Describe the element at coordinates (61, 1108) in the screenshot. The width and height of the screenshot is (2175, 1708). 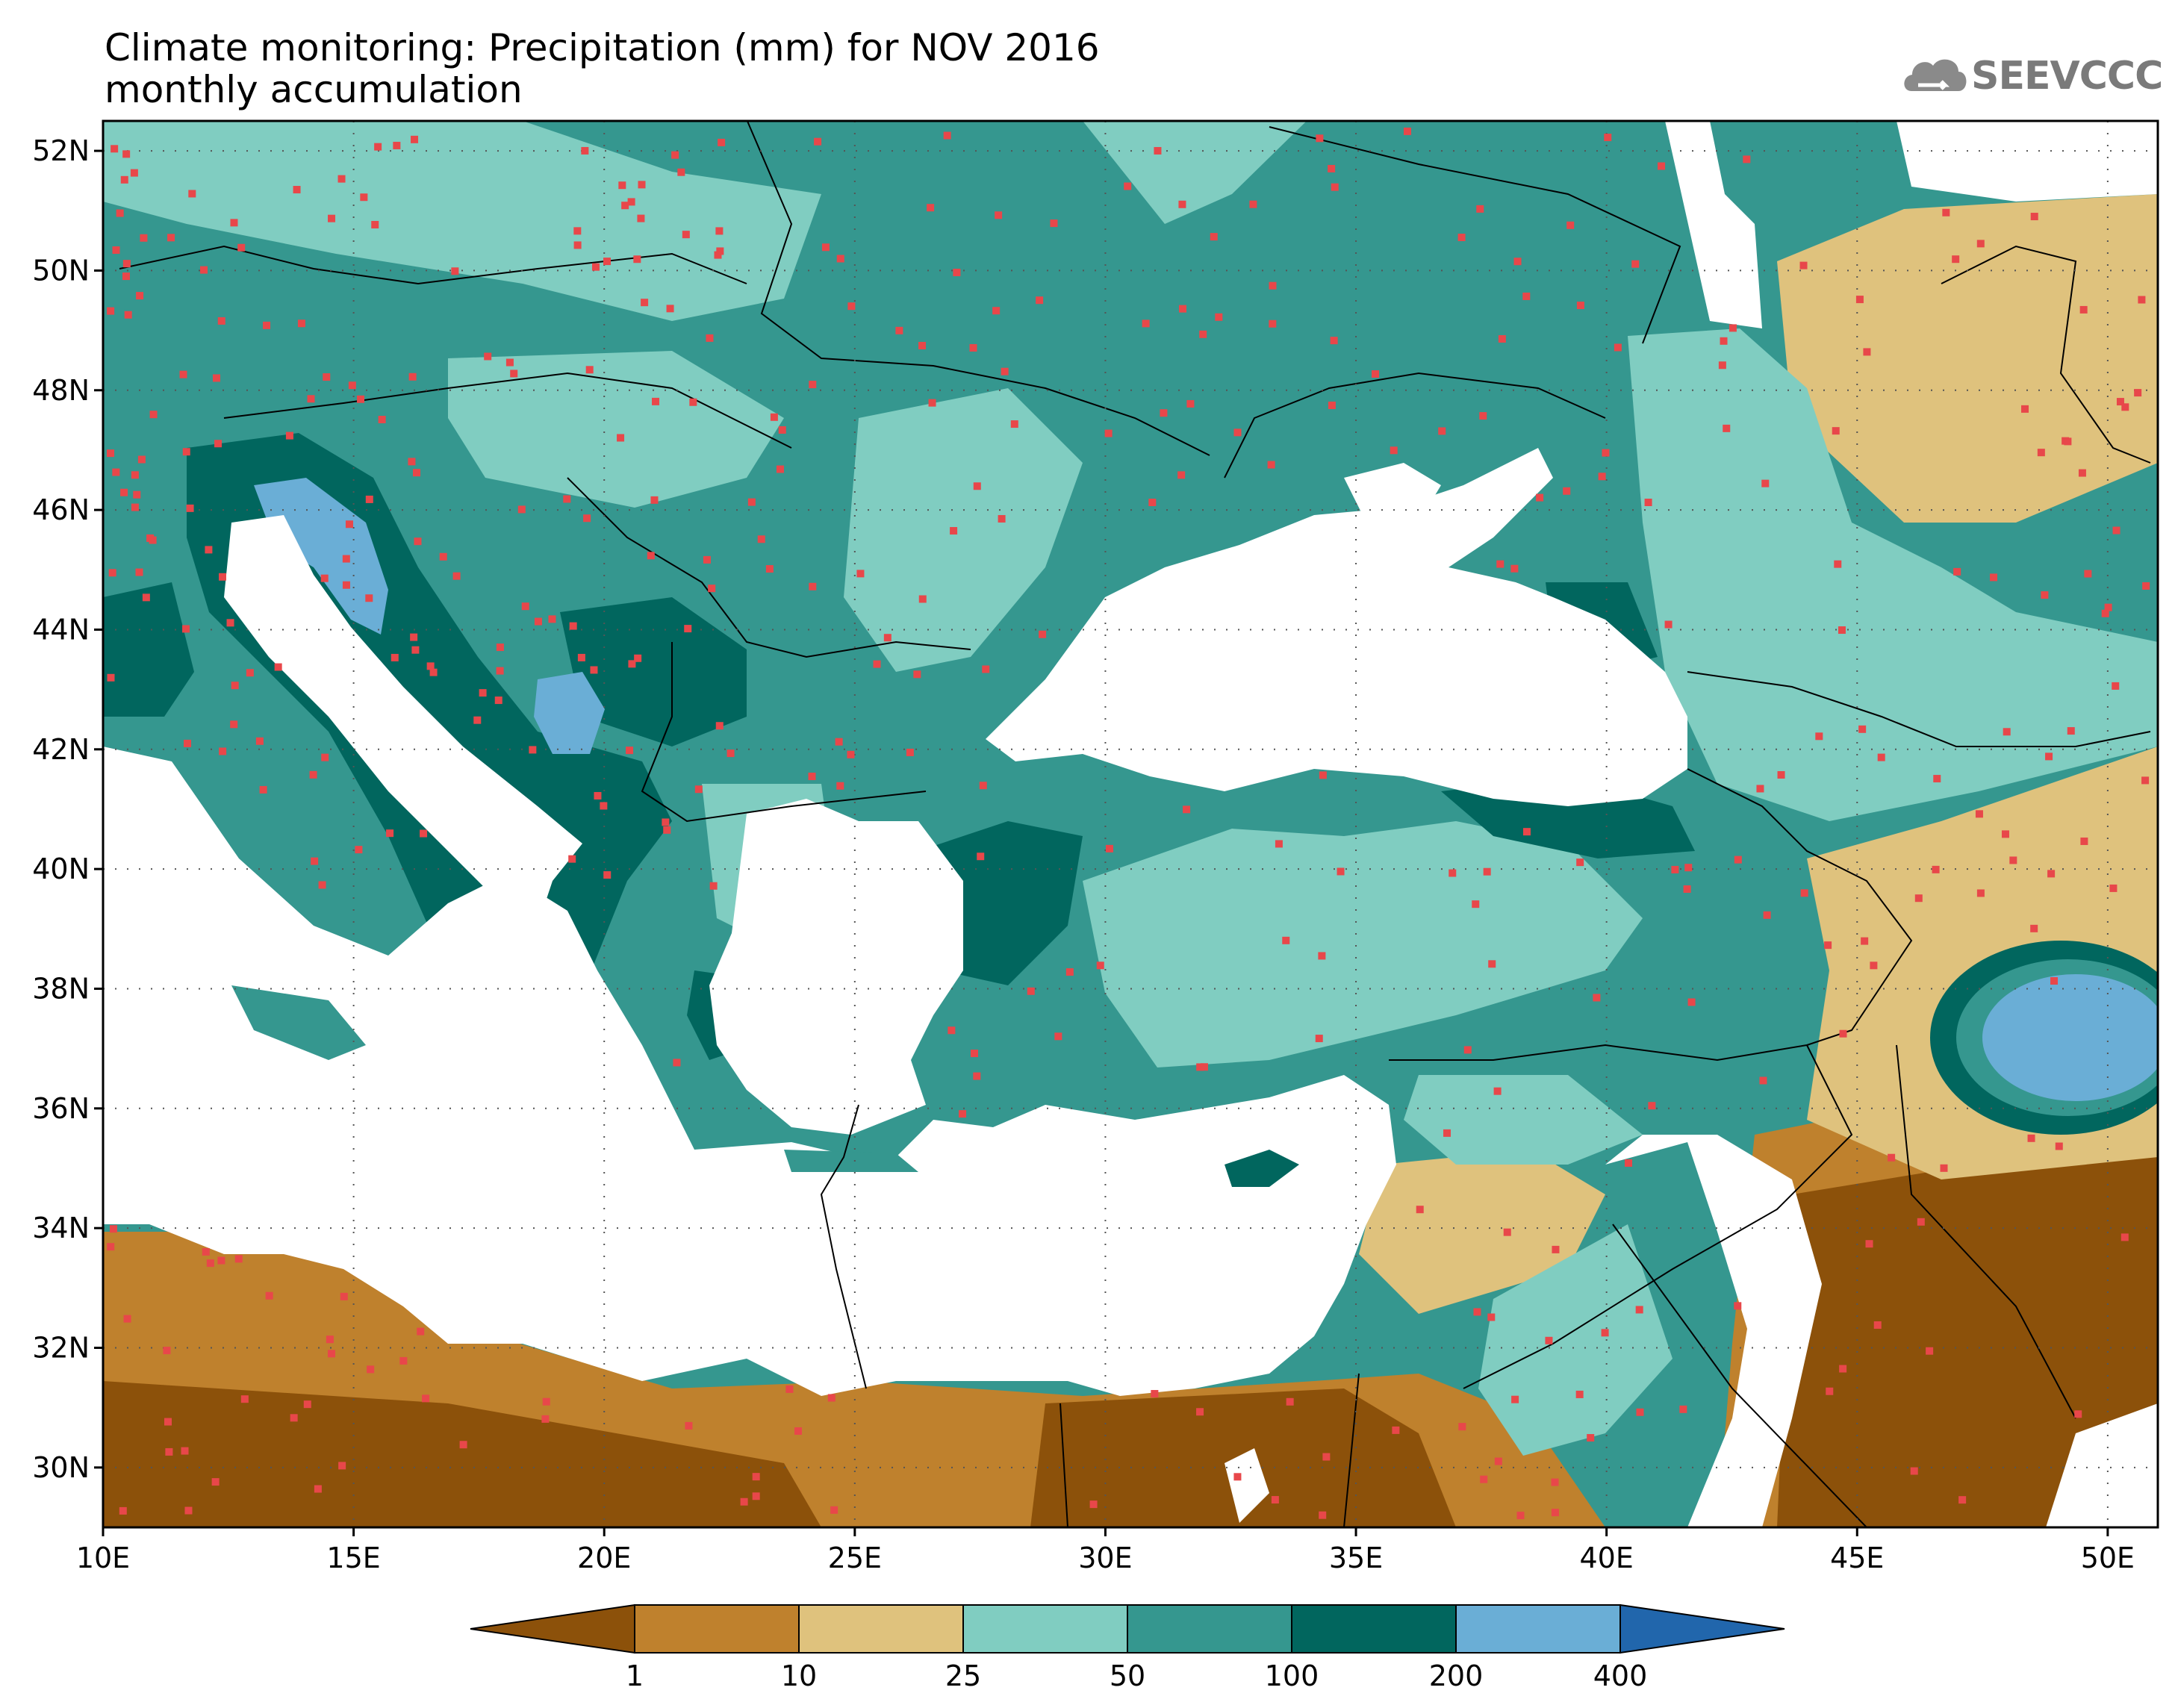
I see `lat-tick-label: 36N` at that location.